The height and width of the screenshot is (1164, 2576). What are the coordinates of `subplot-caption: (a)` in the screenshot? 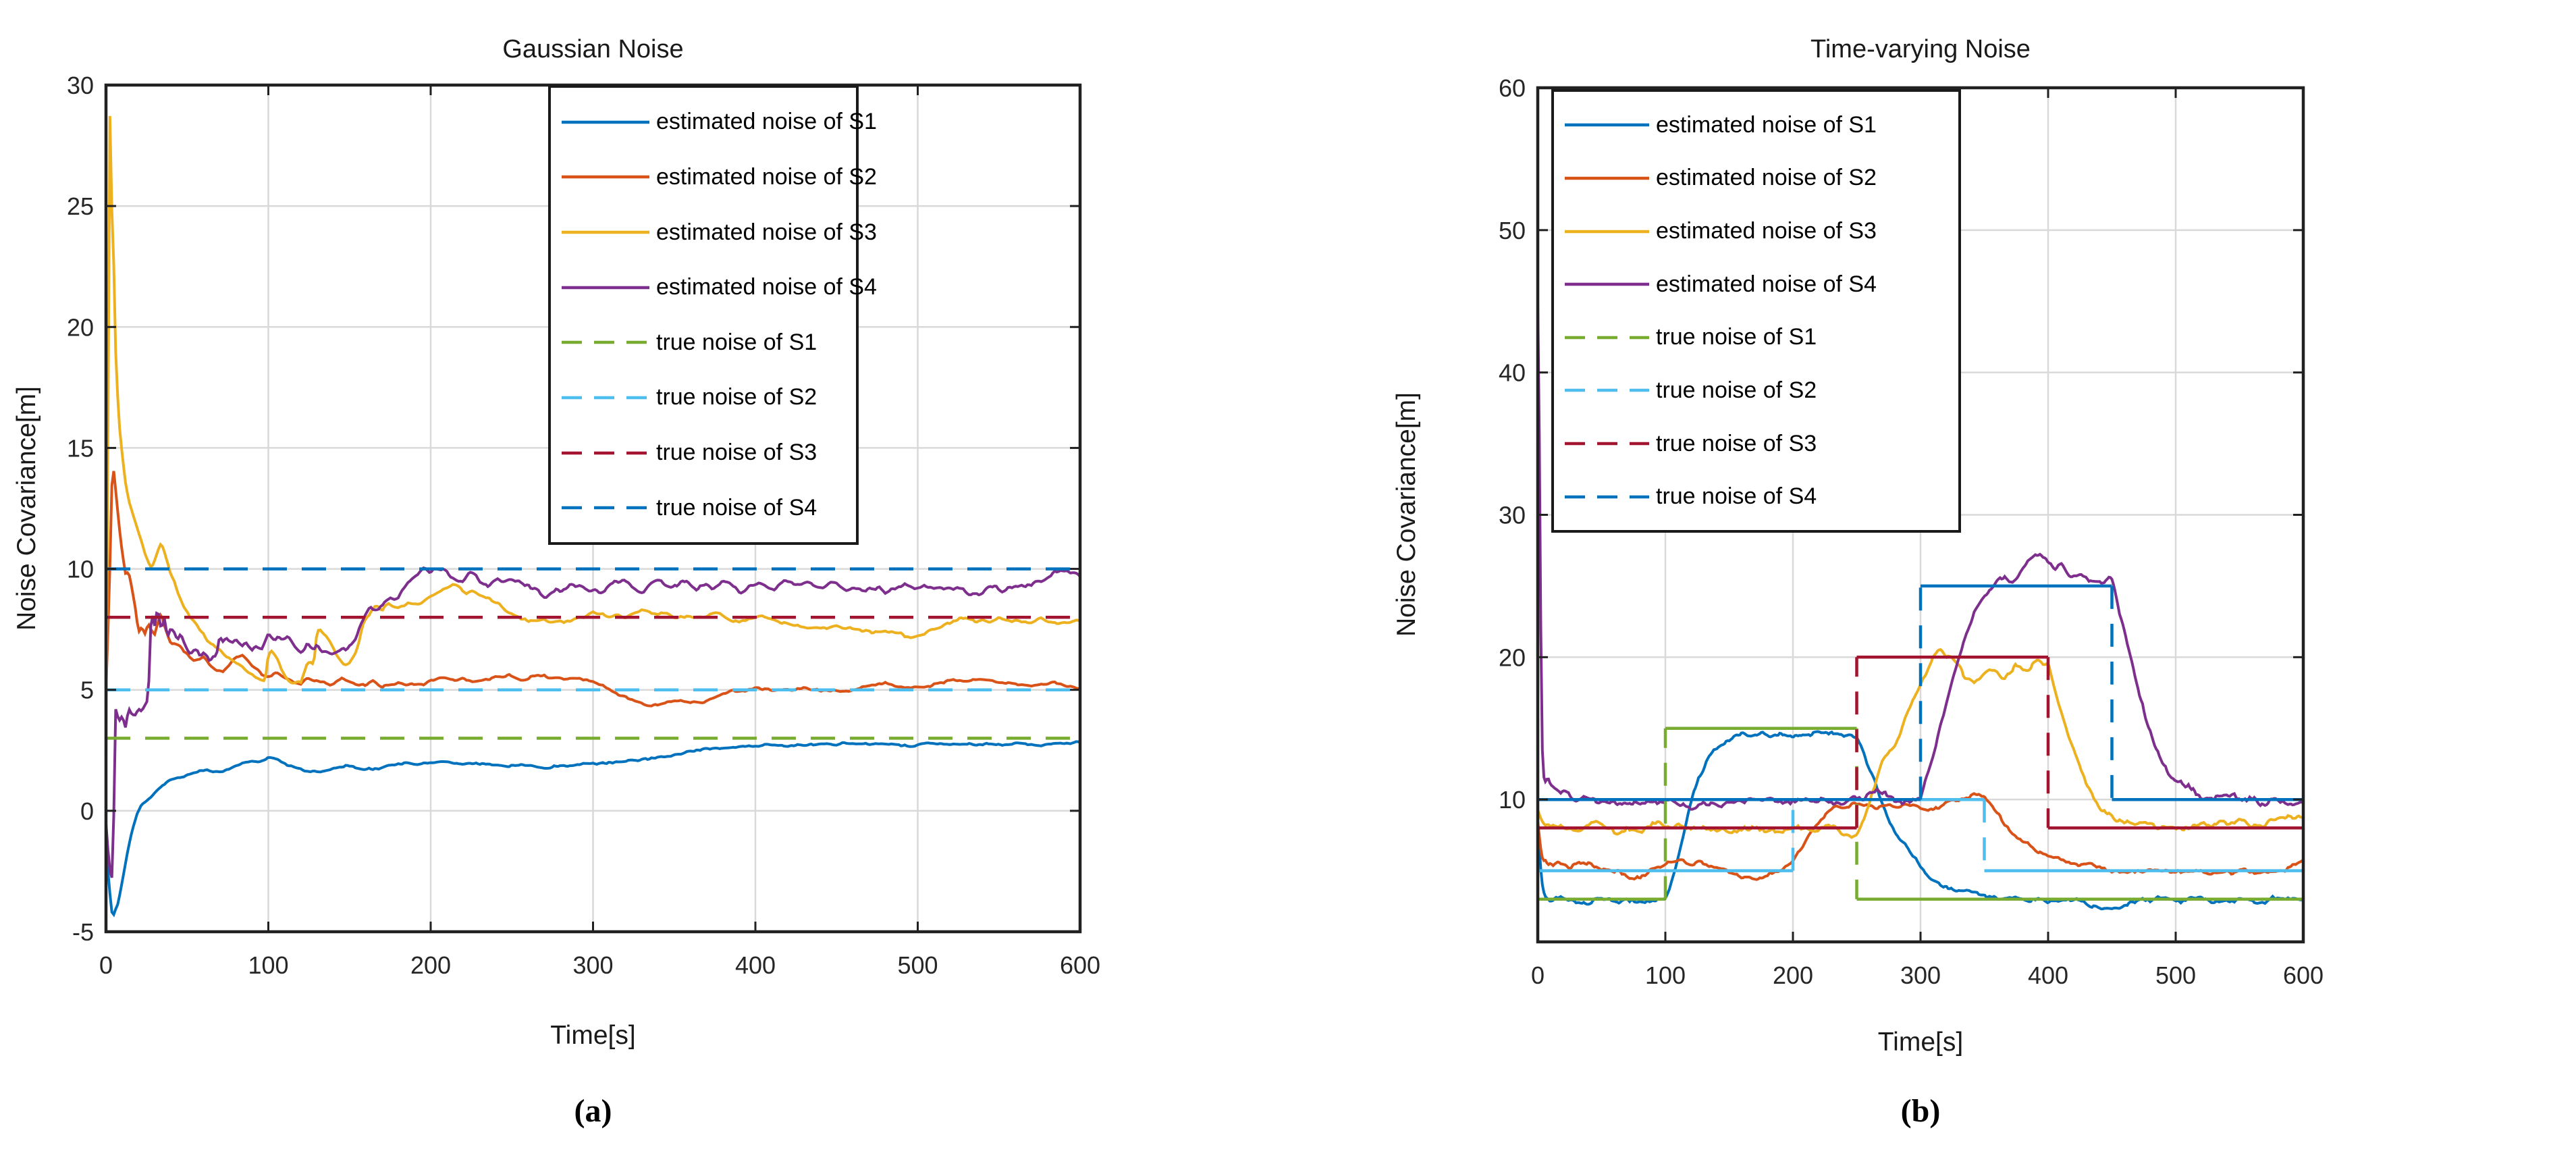 It's located at (593, 1111).